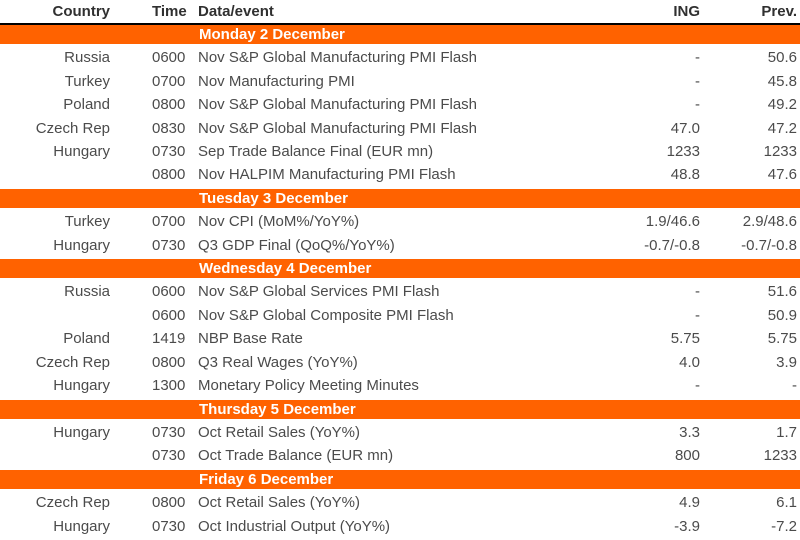  Describe the element at coordinates (278, 362) in the screenshot. I see `cell-event: Q3 Real Wages (YoY%)` at that location.